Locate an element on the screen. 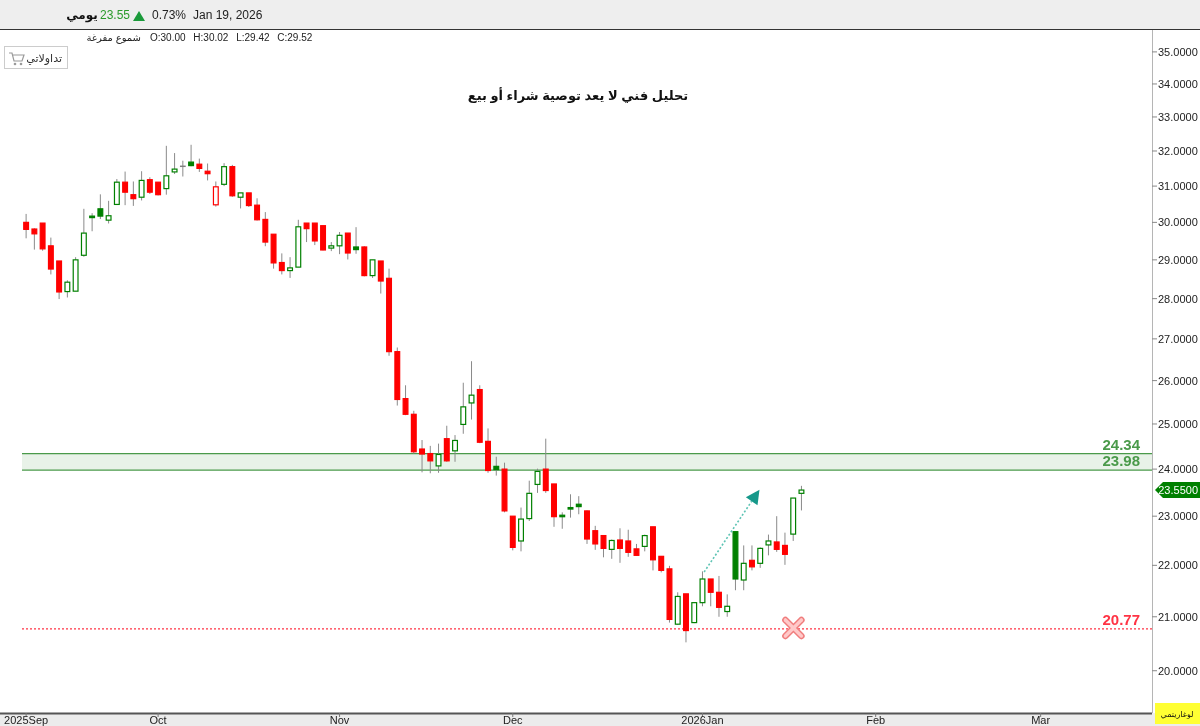  y-tick-label: 29.0000 is located at coordinates (1178, 259).